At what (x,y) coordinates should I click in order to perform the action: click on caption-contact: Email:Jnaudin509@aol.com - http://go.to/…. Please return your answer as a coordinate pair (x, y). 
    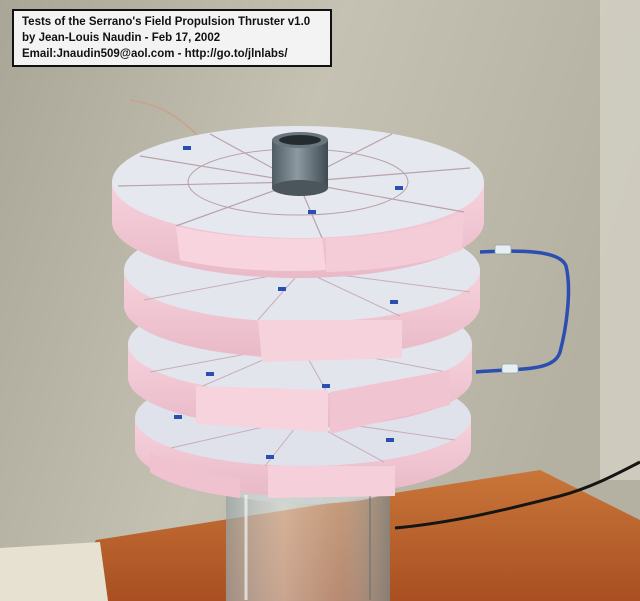
    Looking at the image, I should click on (155, 54).